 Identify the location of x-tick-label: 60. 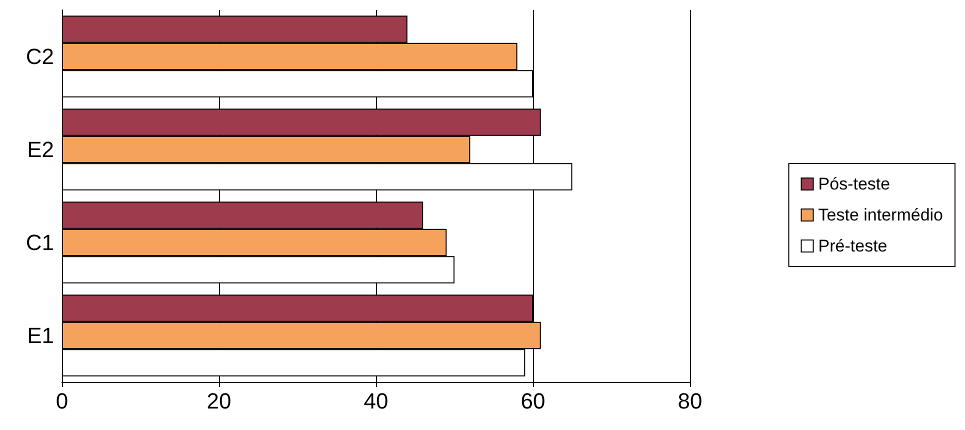
(533, 401).